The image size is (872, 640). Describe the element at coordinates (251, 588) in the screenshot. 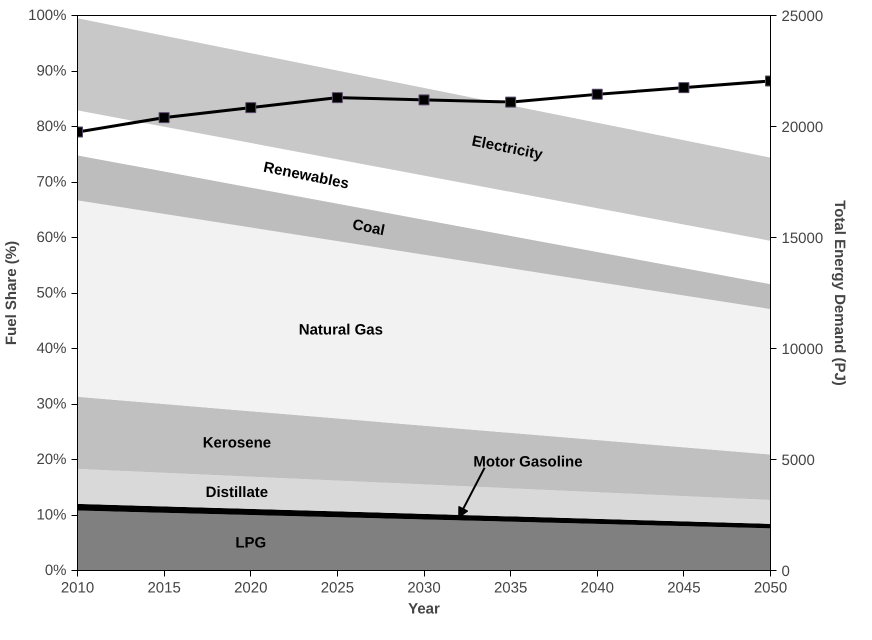

I see `x-tick-label: 2020` at that location.